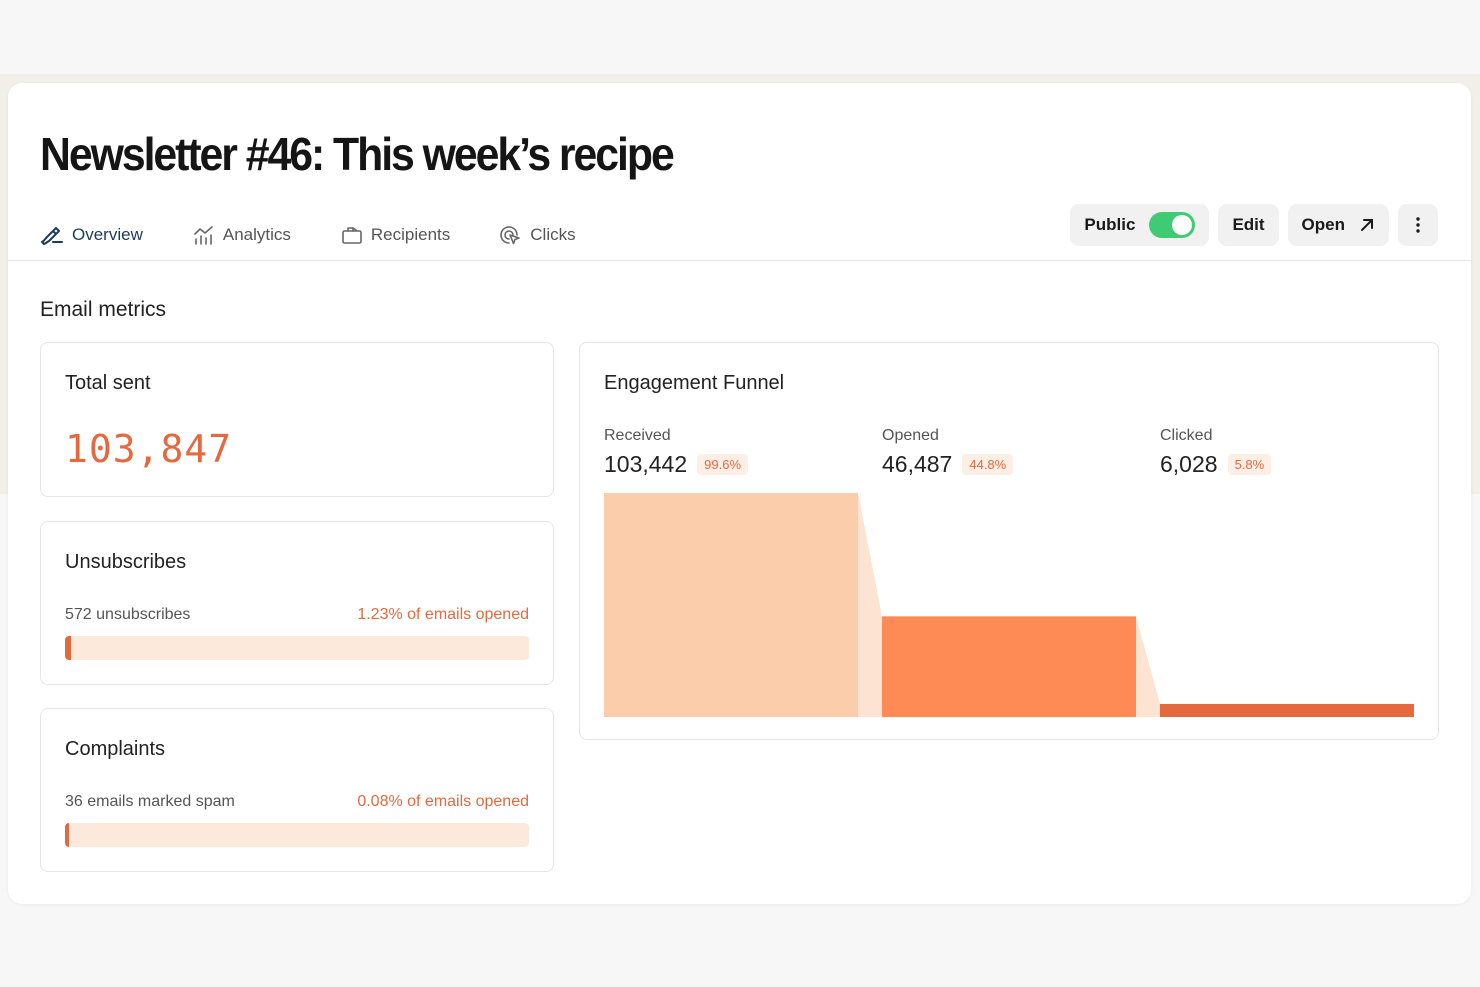 Image resolution: width=1480 pixels, height=987 pixels. I want to click on inbox-icon, so click(352, 235).